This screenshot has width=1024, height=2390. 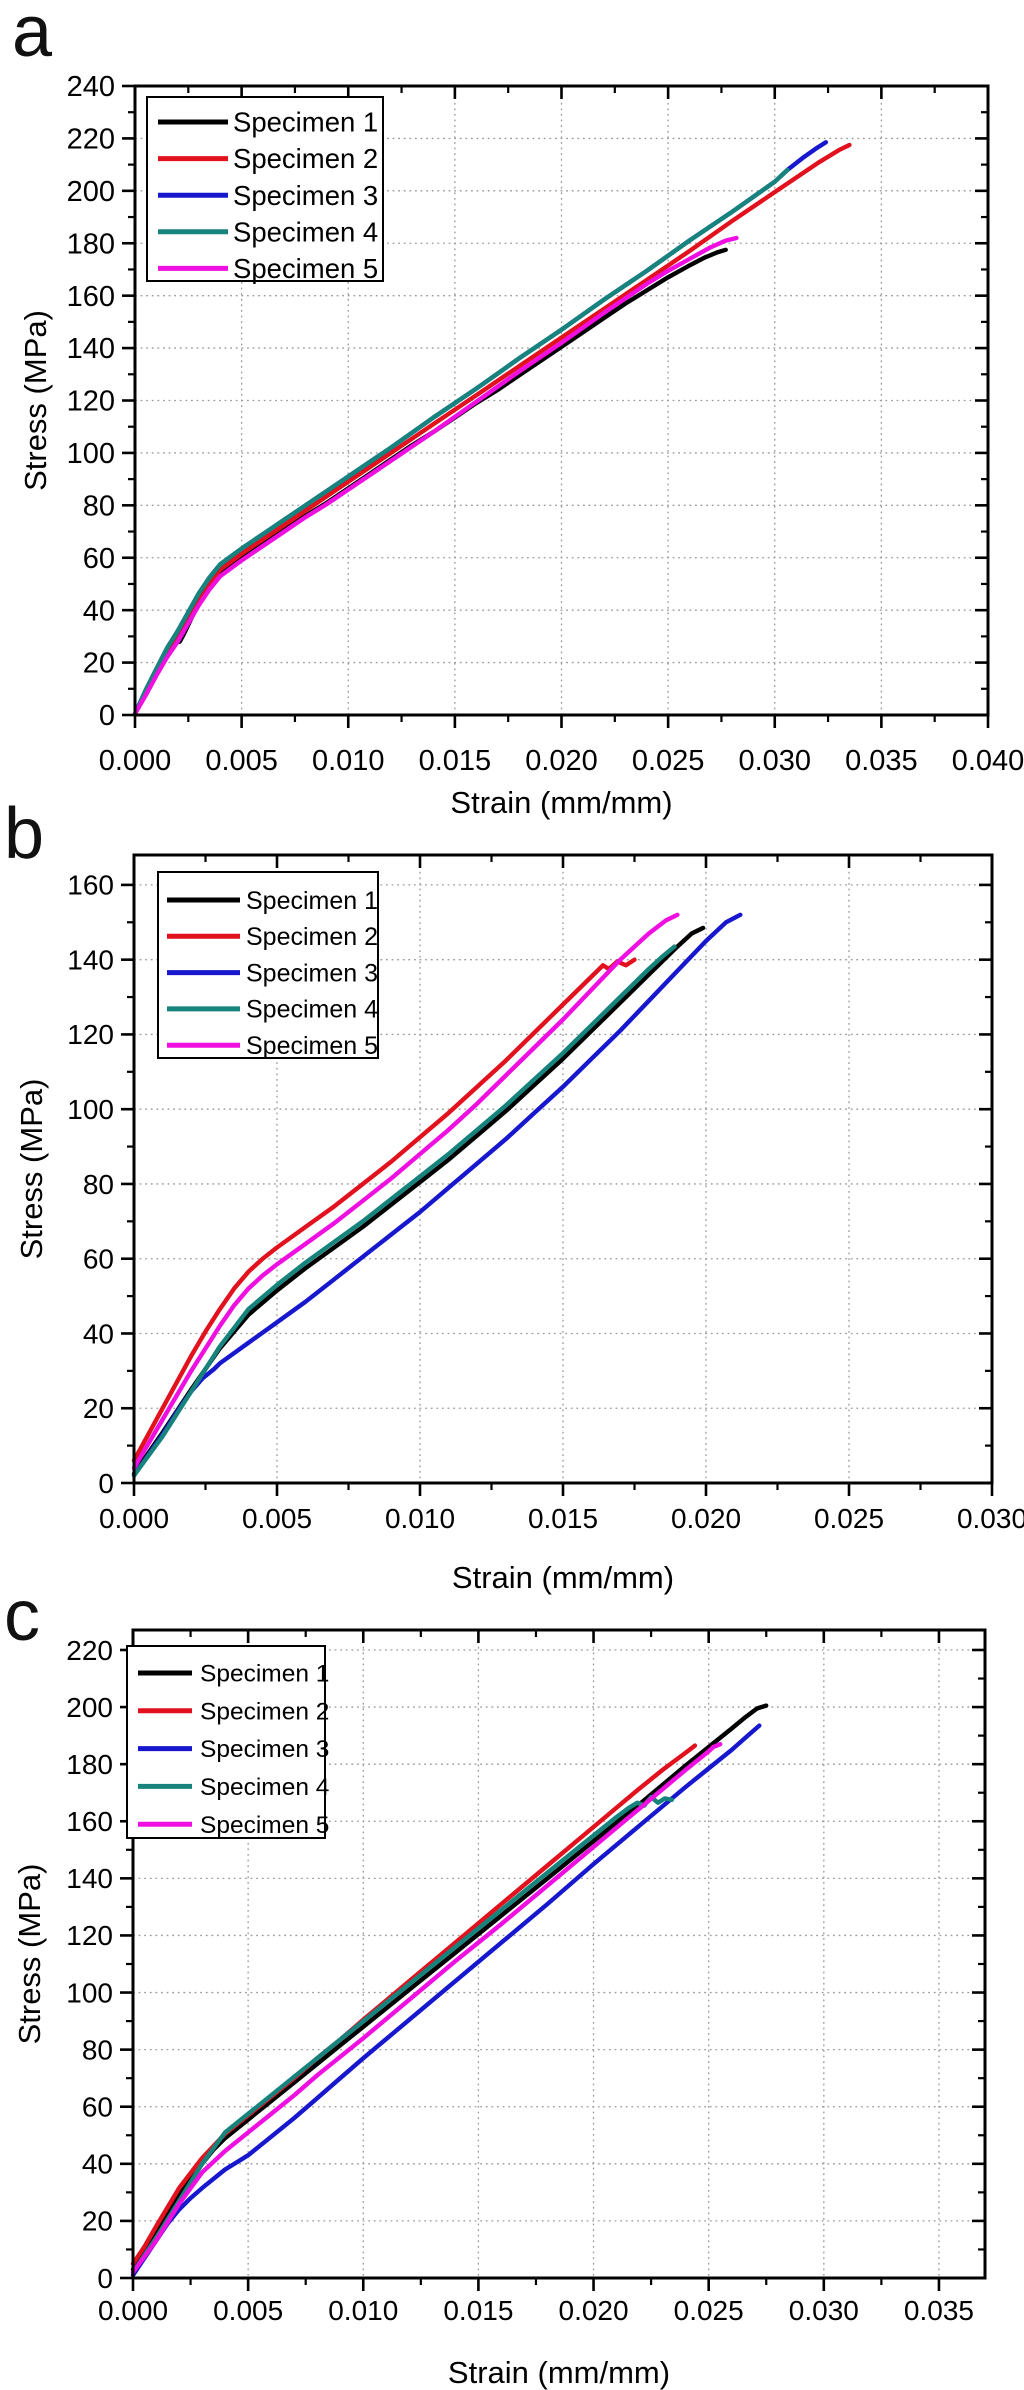 What do you see at coordinates (988, 761) in the screenshot?
I see `x-tick-label: 0.040` at bounding box center [988, 761].